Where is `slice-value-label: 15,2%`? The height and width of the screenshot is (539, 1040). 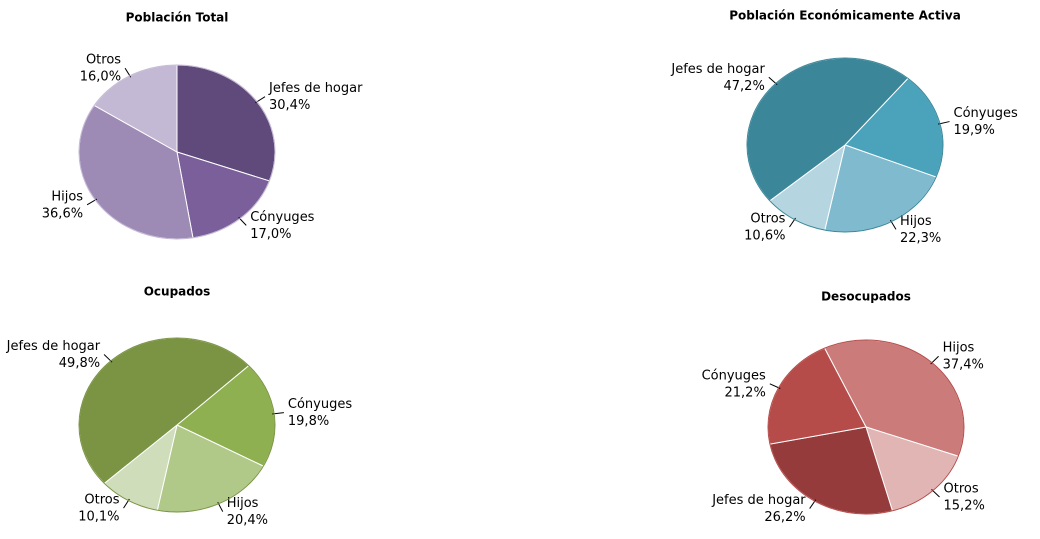 slice-value-label: 15,2% is located at coordinates (964, 505).